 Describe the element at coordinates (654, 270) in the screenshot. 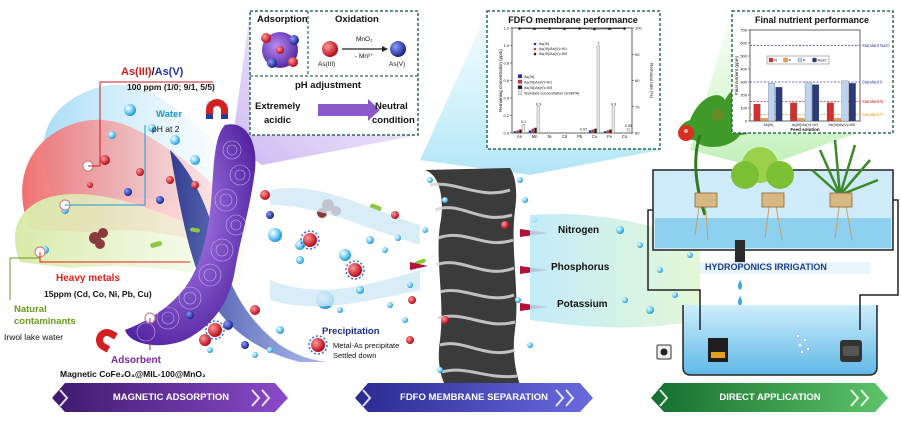

I see `nutrient-bubbles` at that location.